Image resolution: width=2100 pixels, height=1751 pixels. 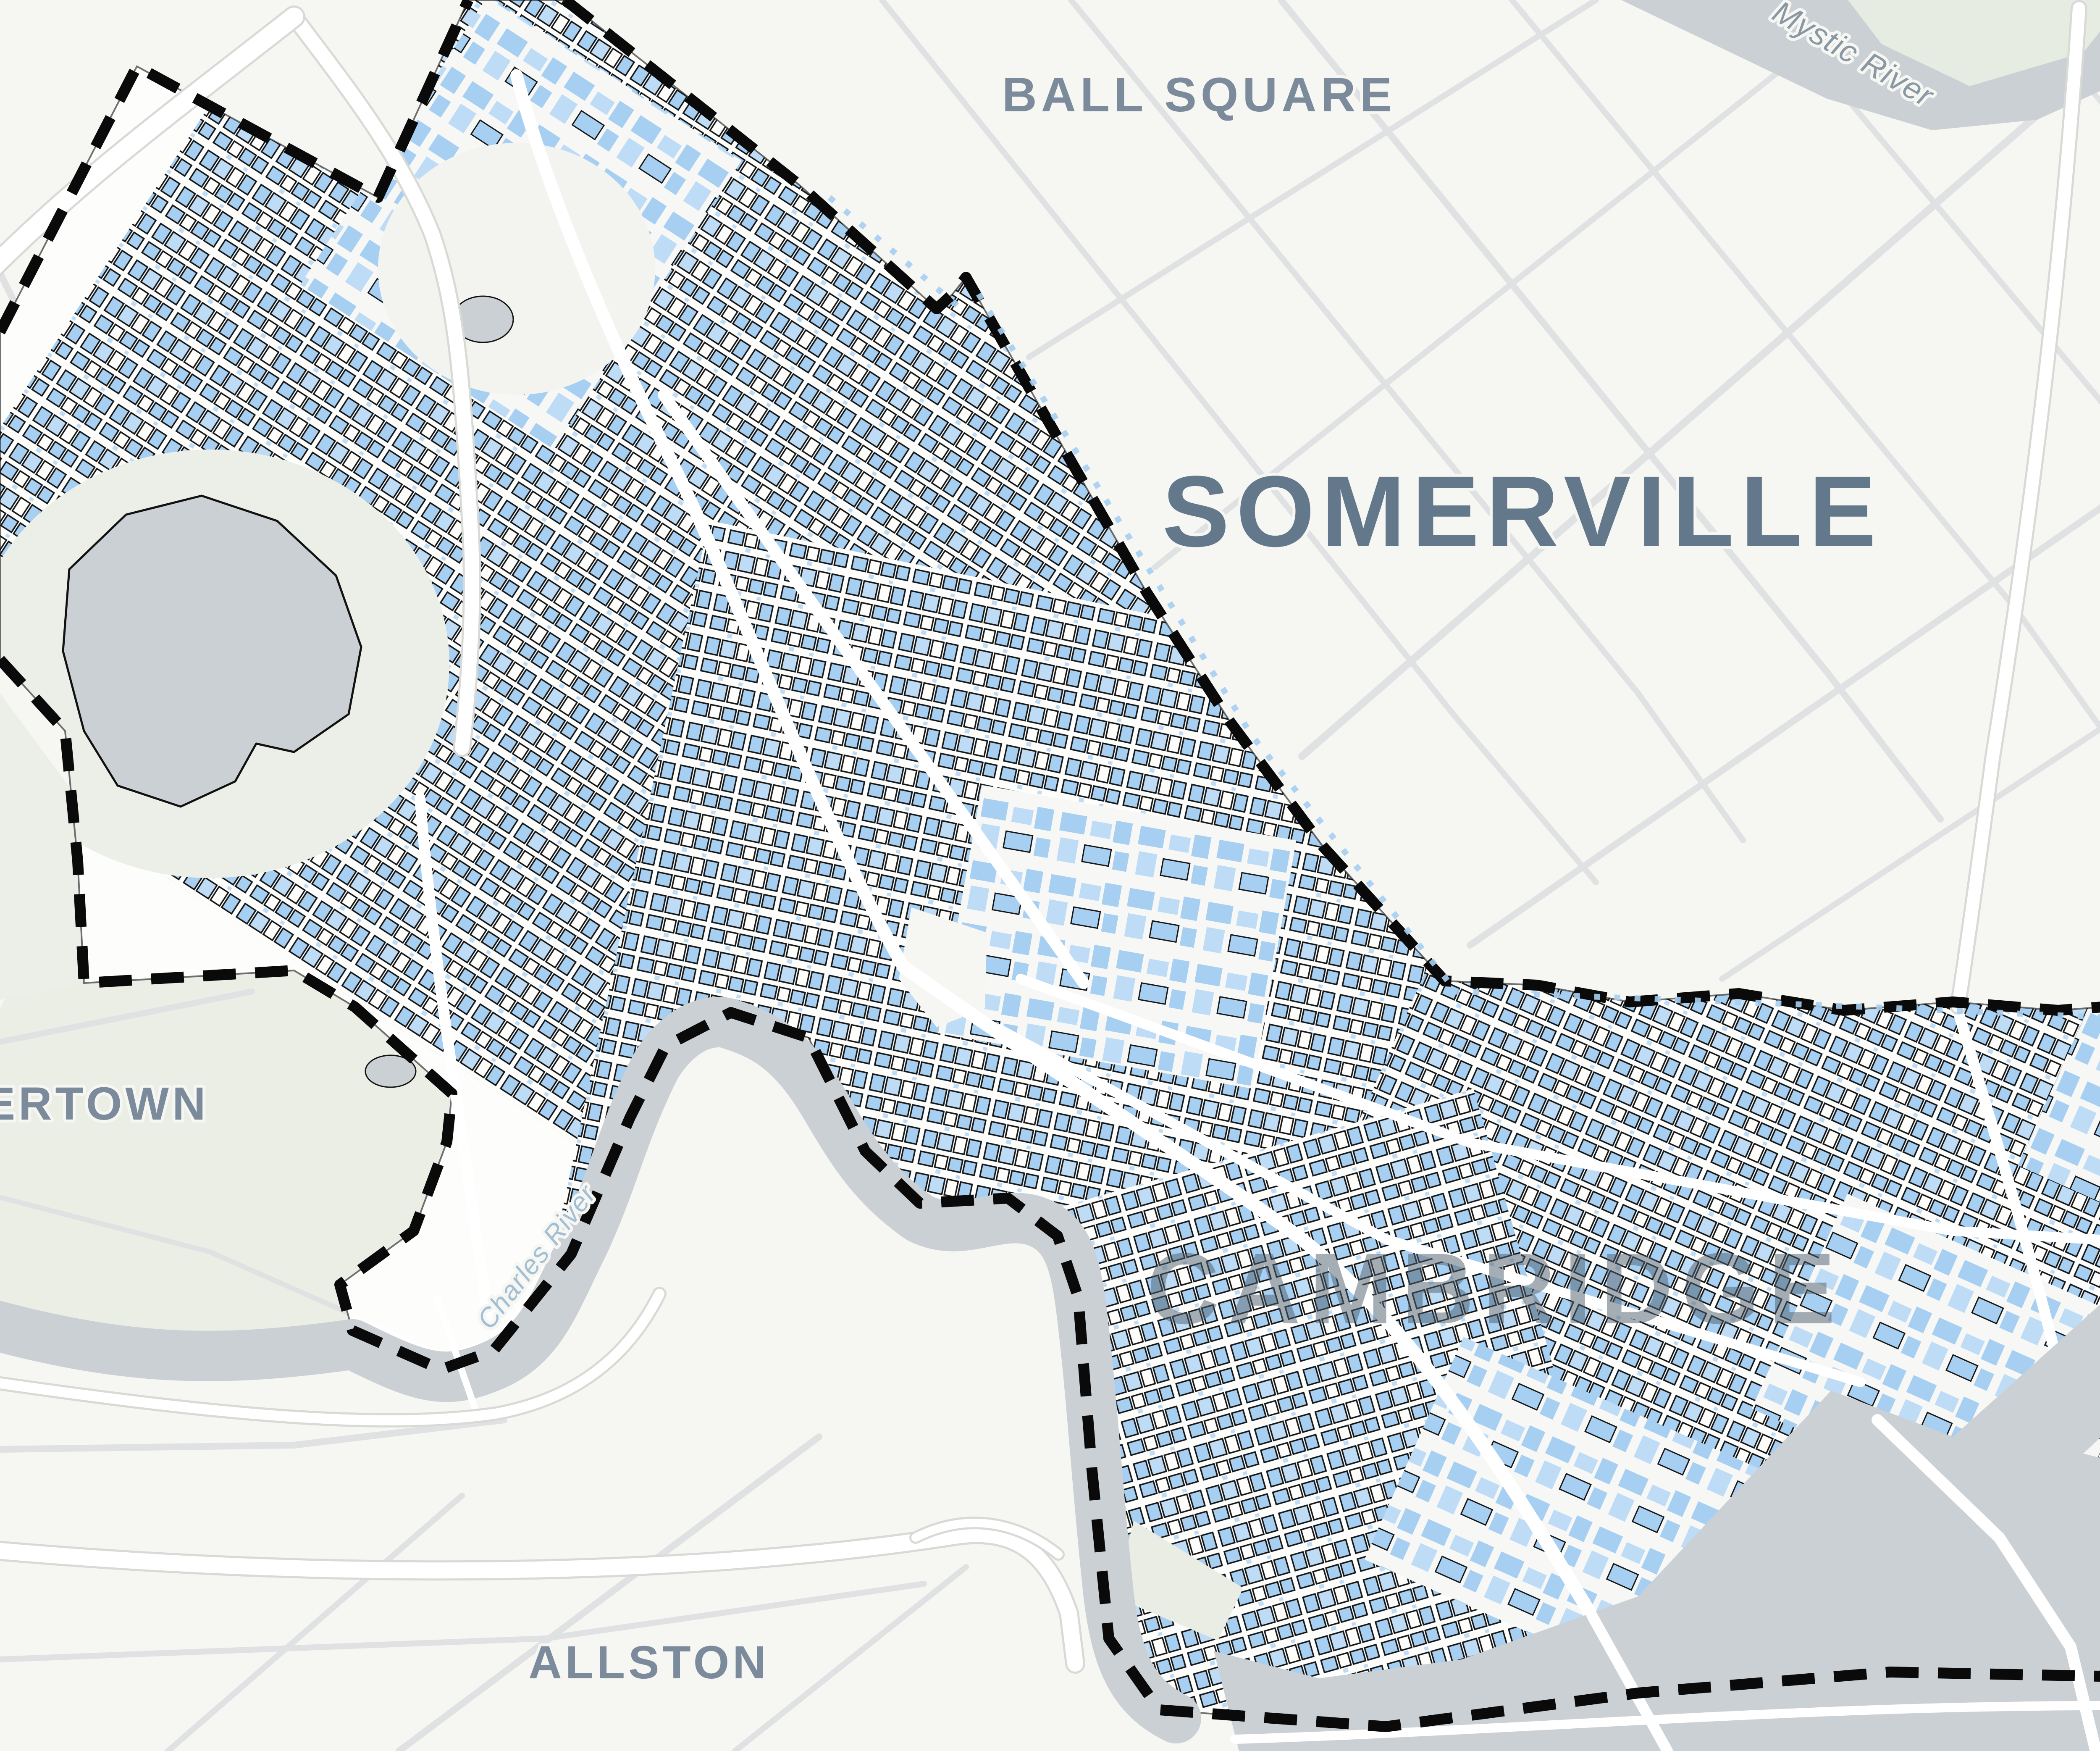 What do you see at coordinates (1495, 1288) in the screenshot?
I see `label-cambridge: CAMBRIDGE` at bounding box center [1495, 1288].